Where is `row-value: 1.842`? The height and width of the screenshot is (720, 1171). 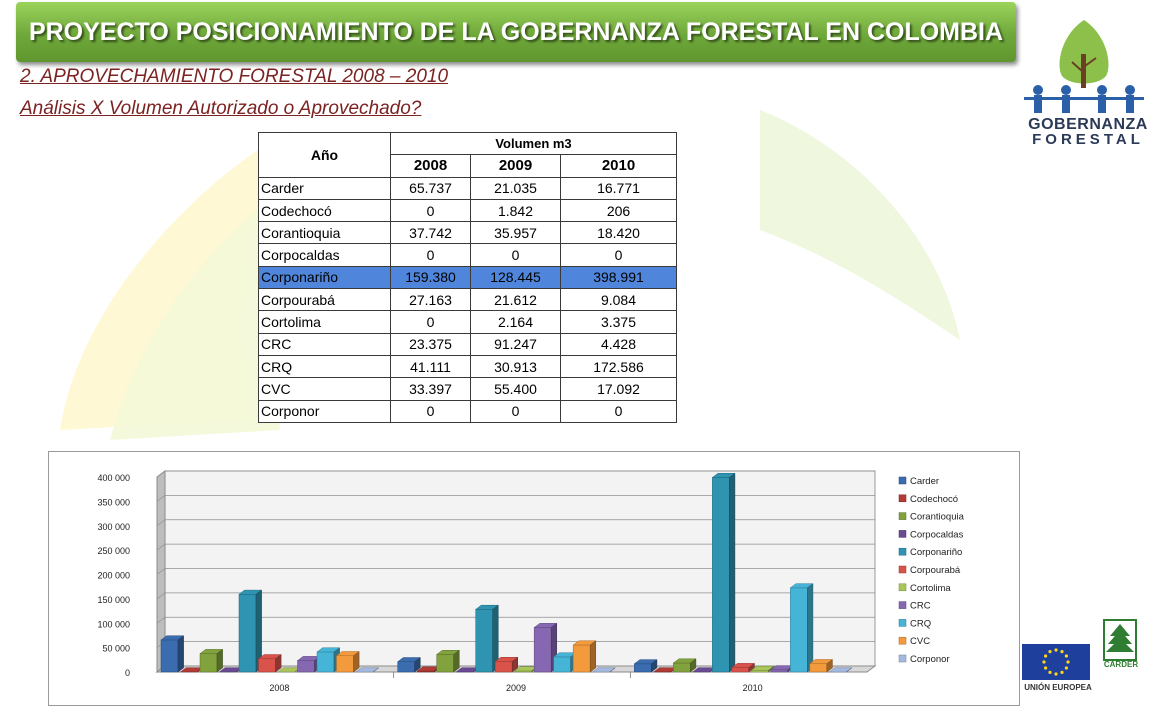
row-value: 1.842 is located at coordinates (515, 210).